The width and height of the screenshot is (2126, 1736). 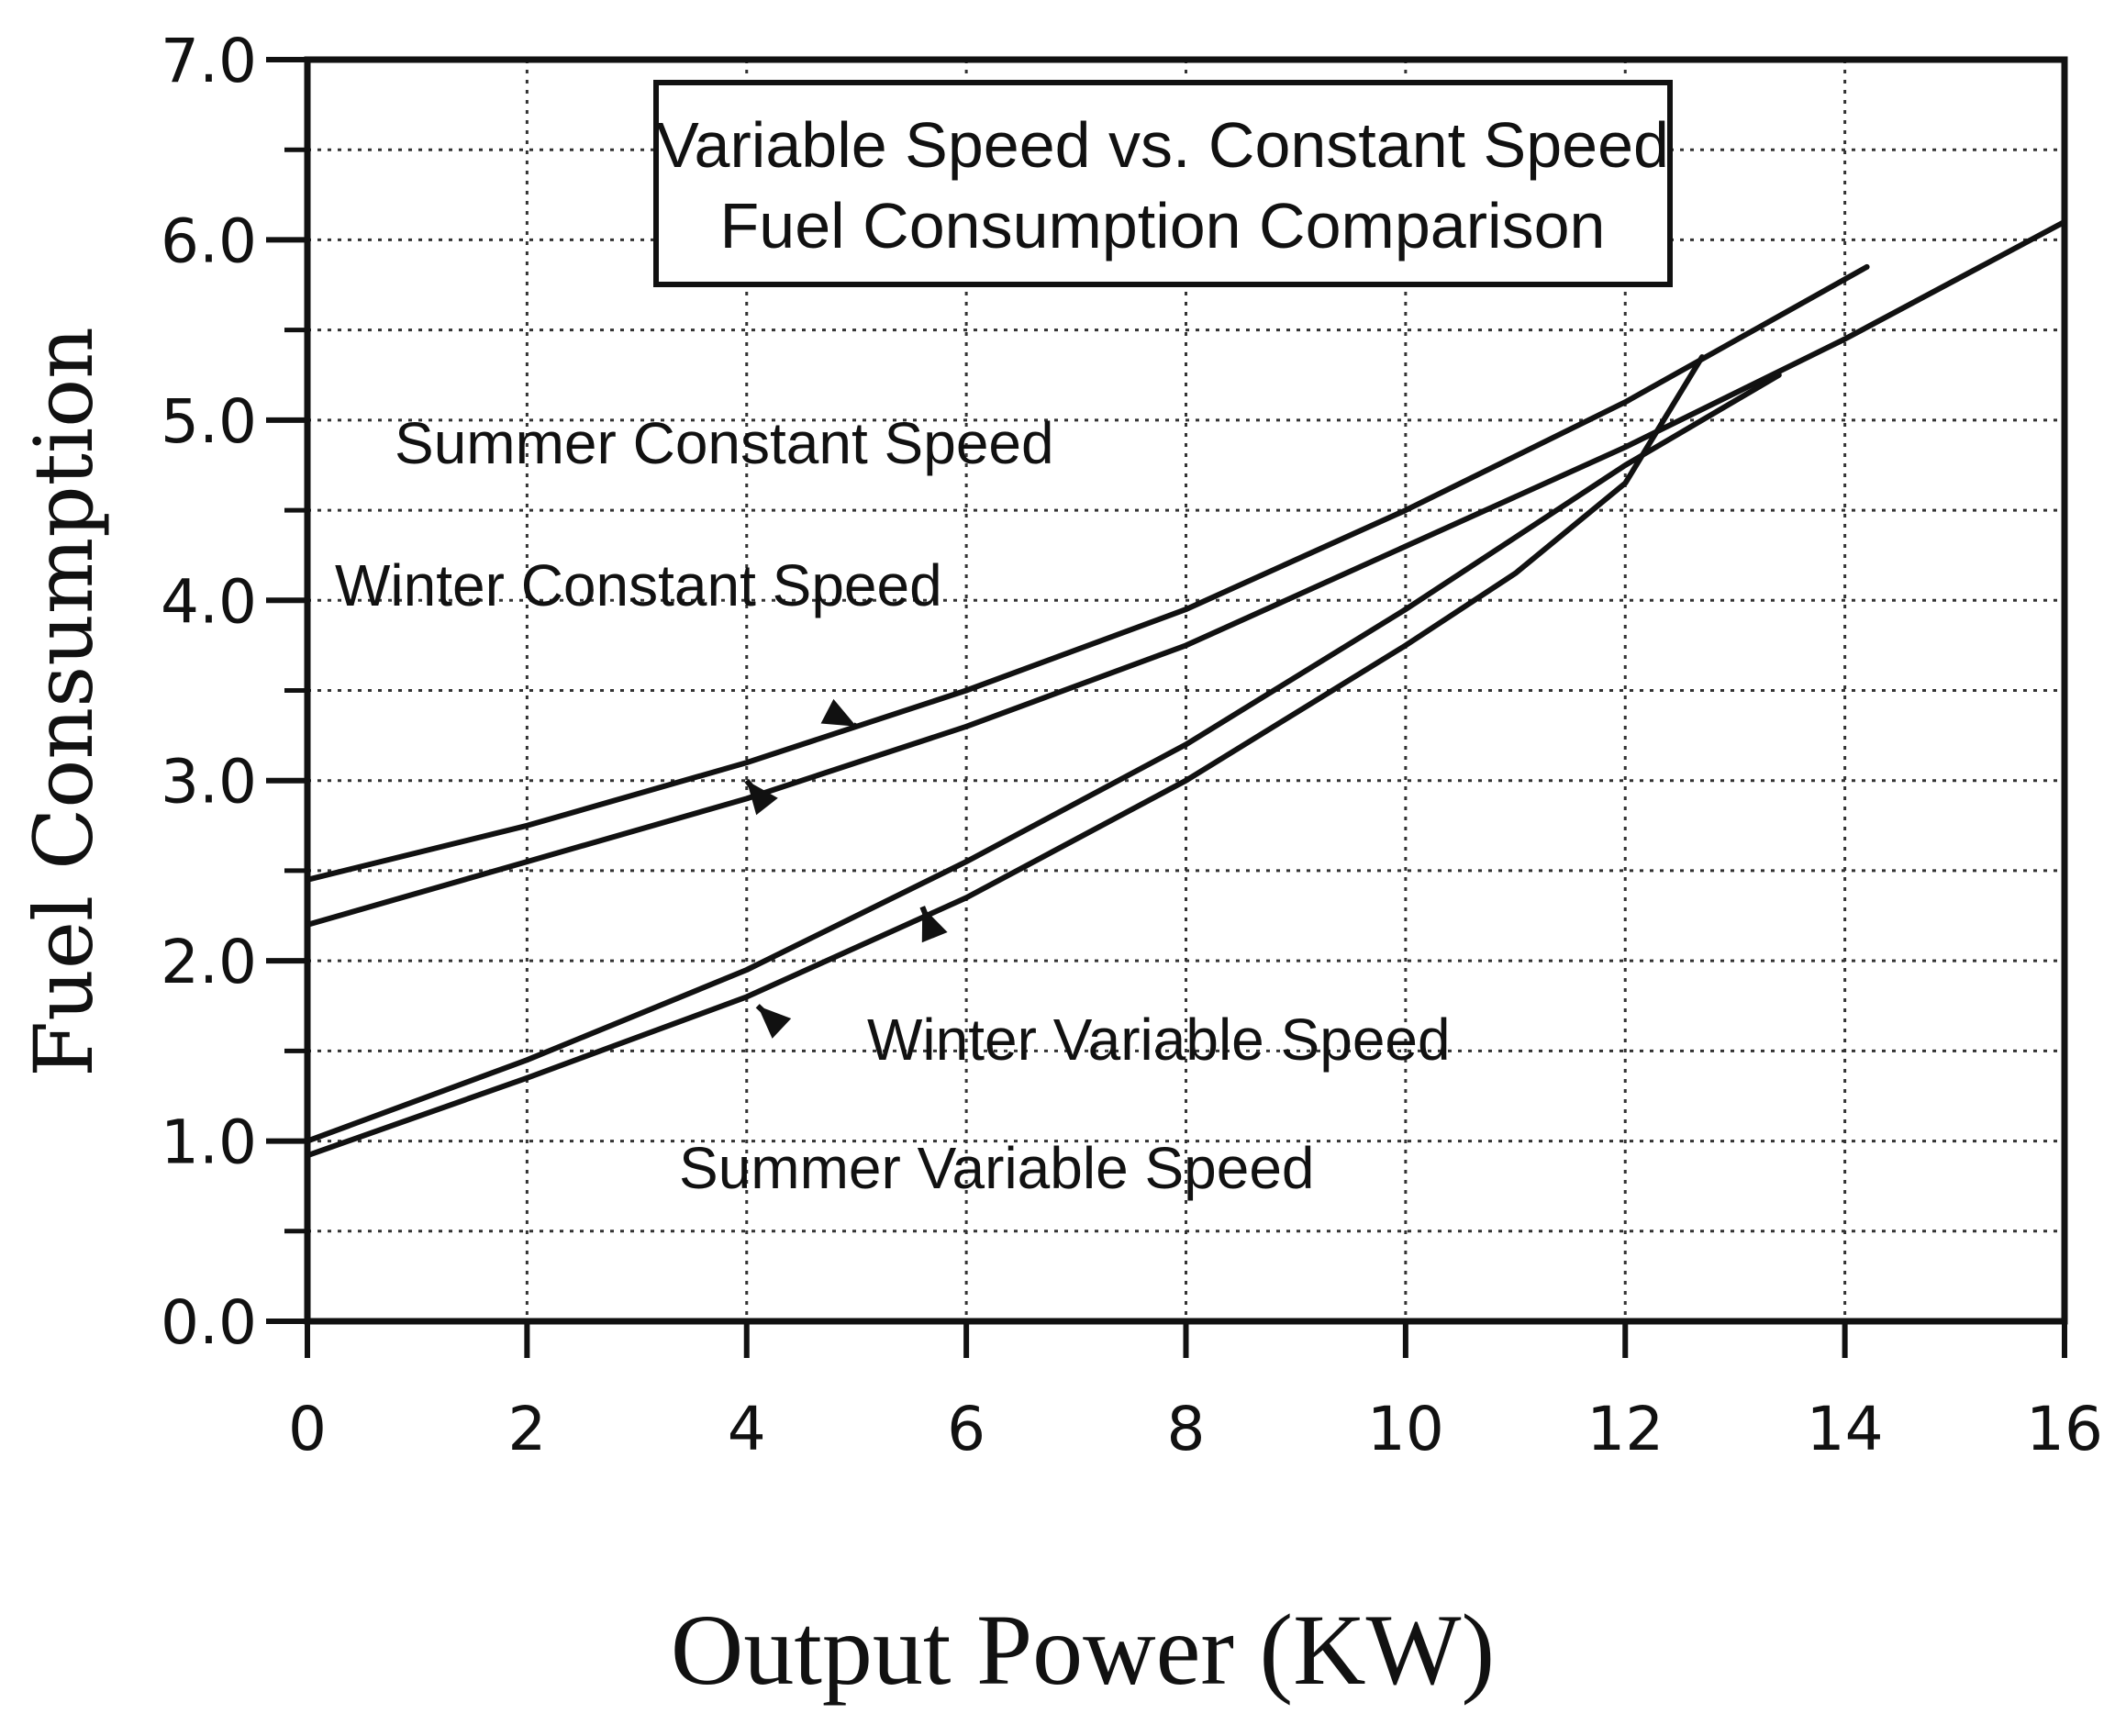 What do you see at coordinates (209, 1322) in the screenshot?
I see `y-tick-label: 0.0` at bounding box center [209, 1322].